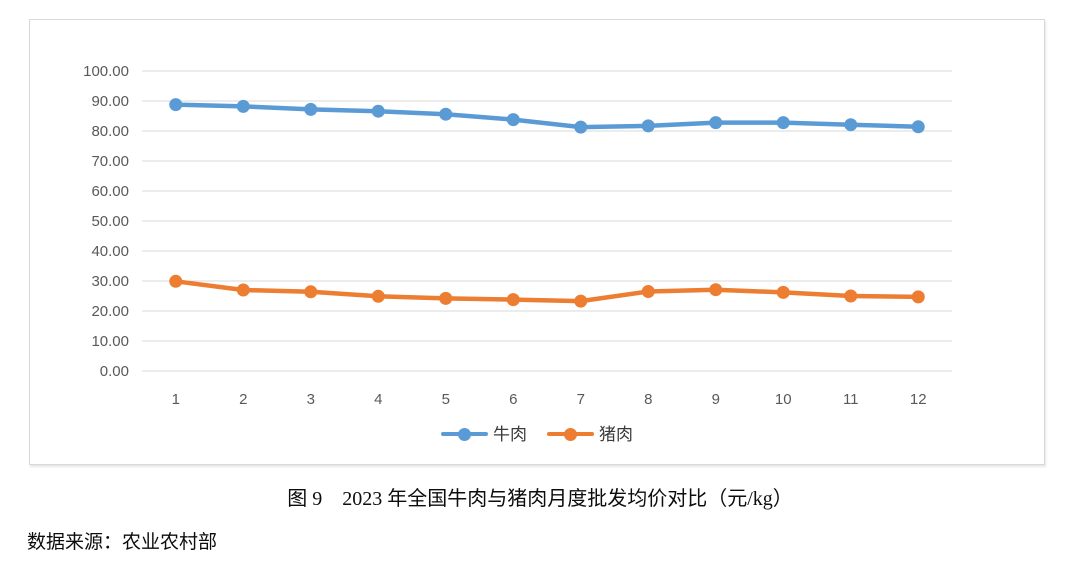  I want to click on pork-series-marker-icon, so click(570, 434).